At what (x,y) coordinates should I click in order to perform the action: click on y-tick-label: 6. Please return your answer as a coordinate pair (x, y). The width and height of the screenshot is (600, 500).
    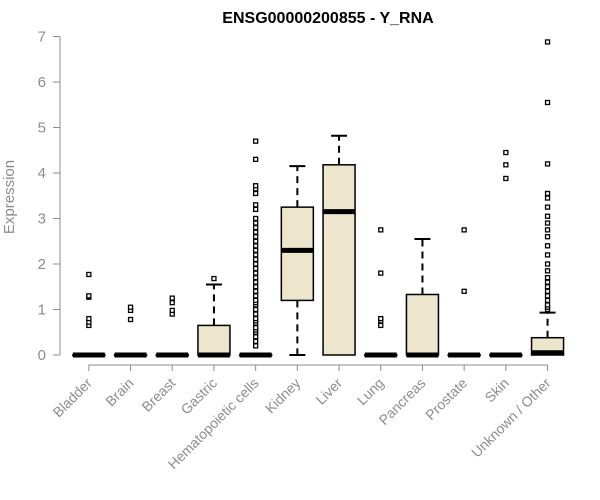
    Looking at the image, I should click on (42, 82).